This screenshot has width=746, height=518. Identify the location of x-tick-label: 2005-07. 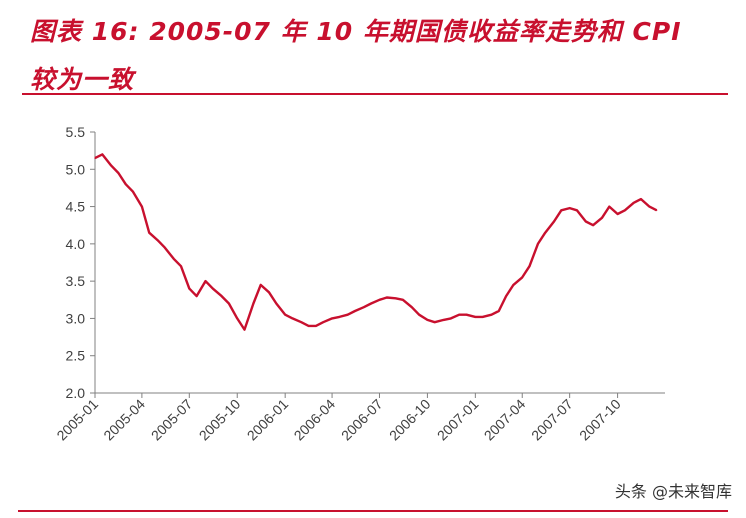
(172, 420).